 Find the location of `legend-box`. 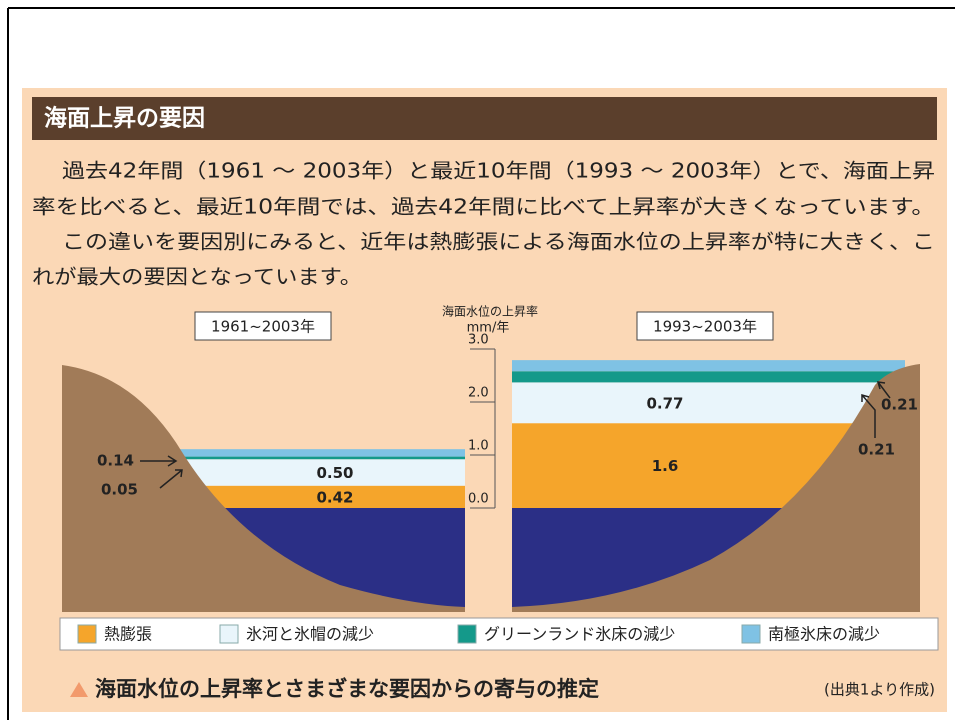

legend-box is located at coordinates (499, 634).